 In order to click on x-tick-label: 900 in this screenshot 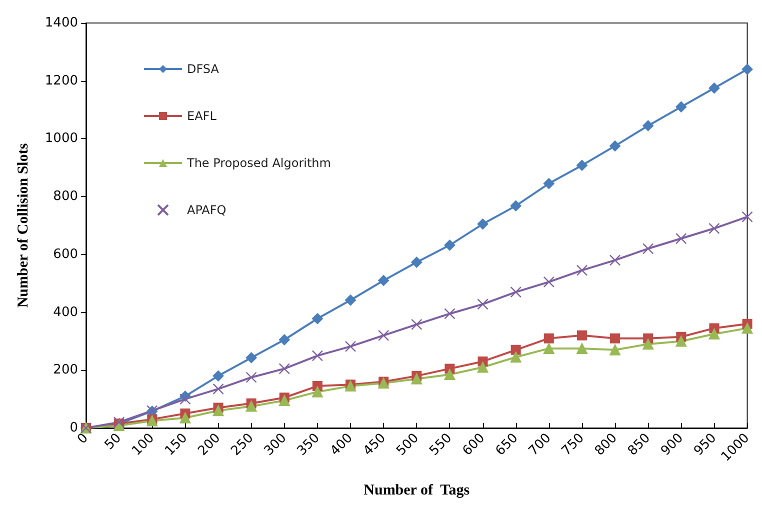, I will do `click(672, 444)`.